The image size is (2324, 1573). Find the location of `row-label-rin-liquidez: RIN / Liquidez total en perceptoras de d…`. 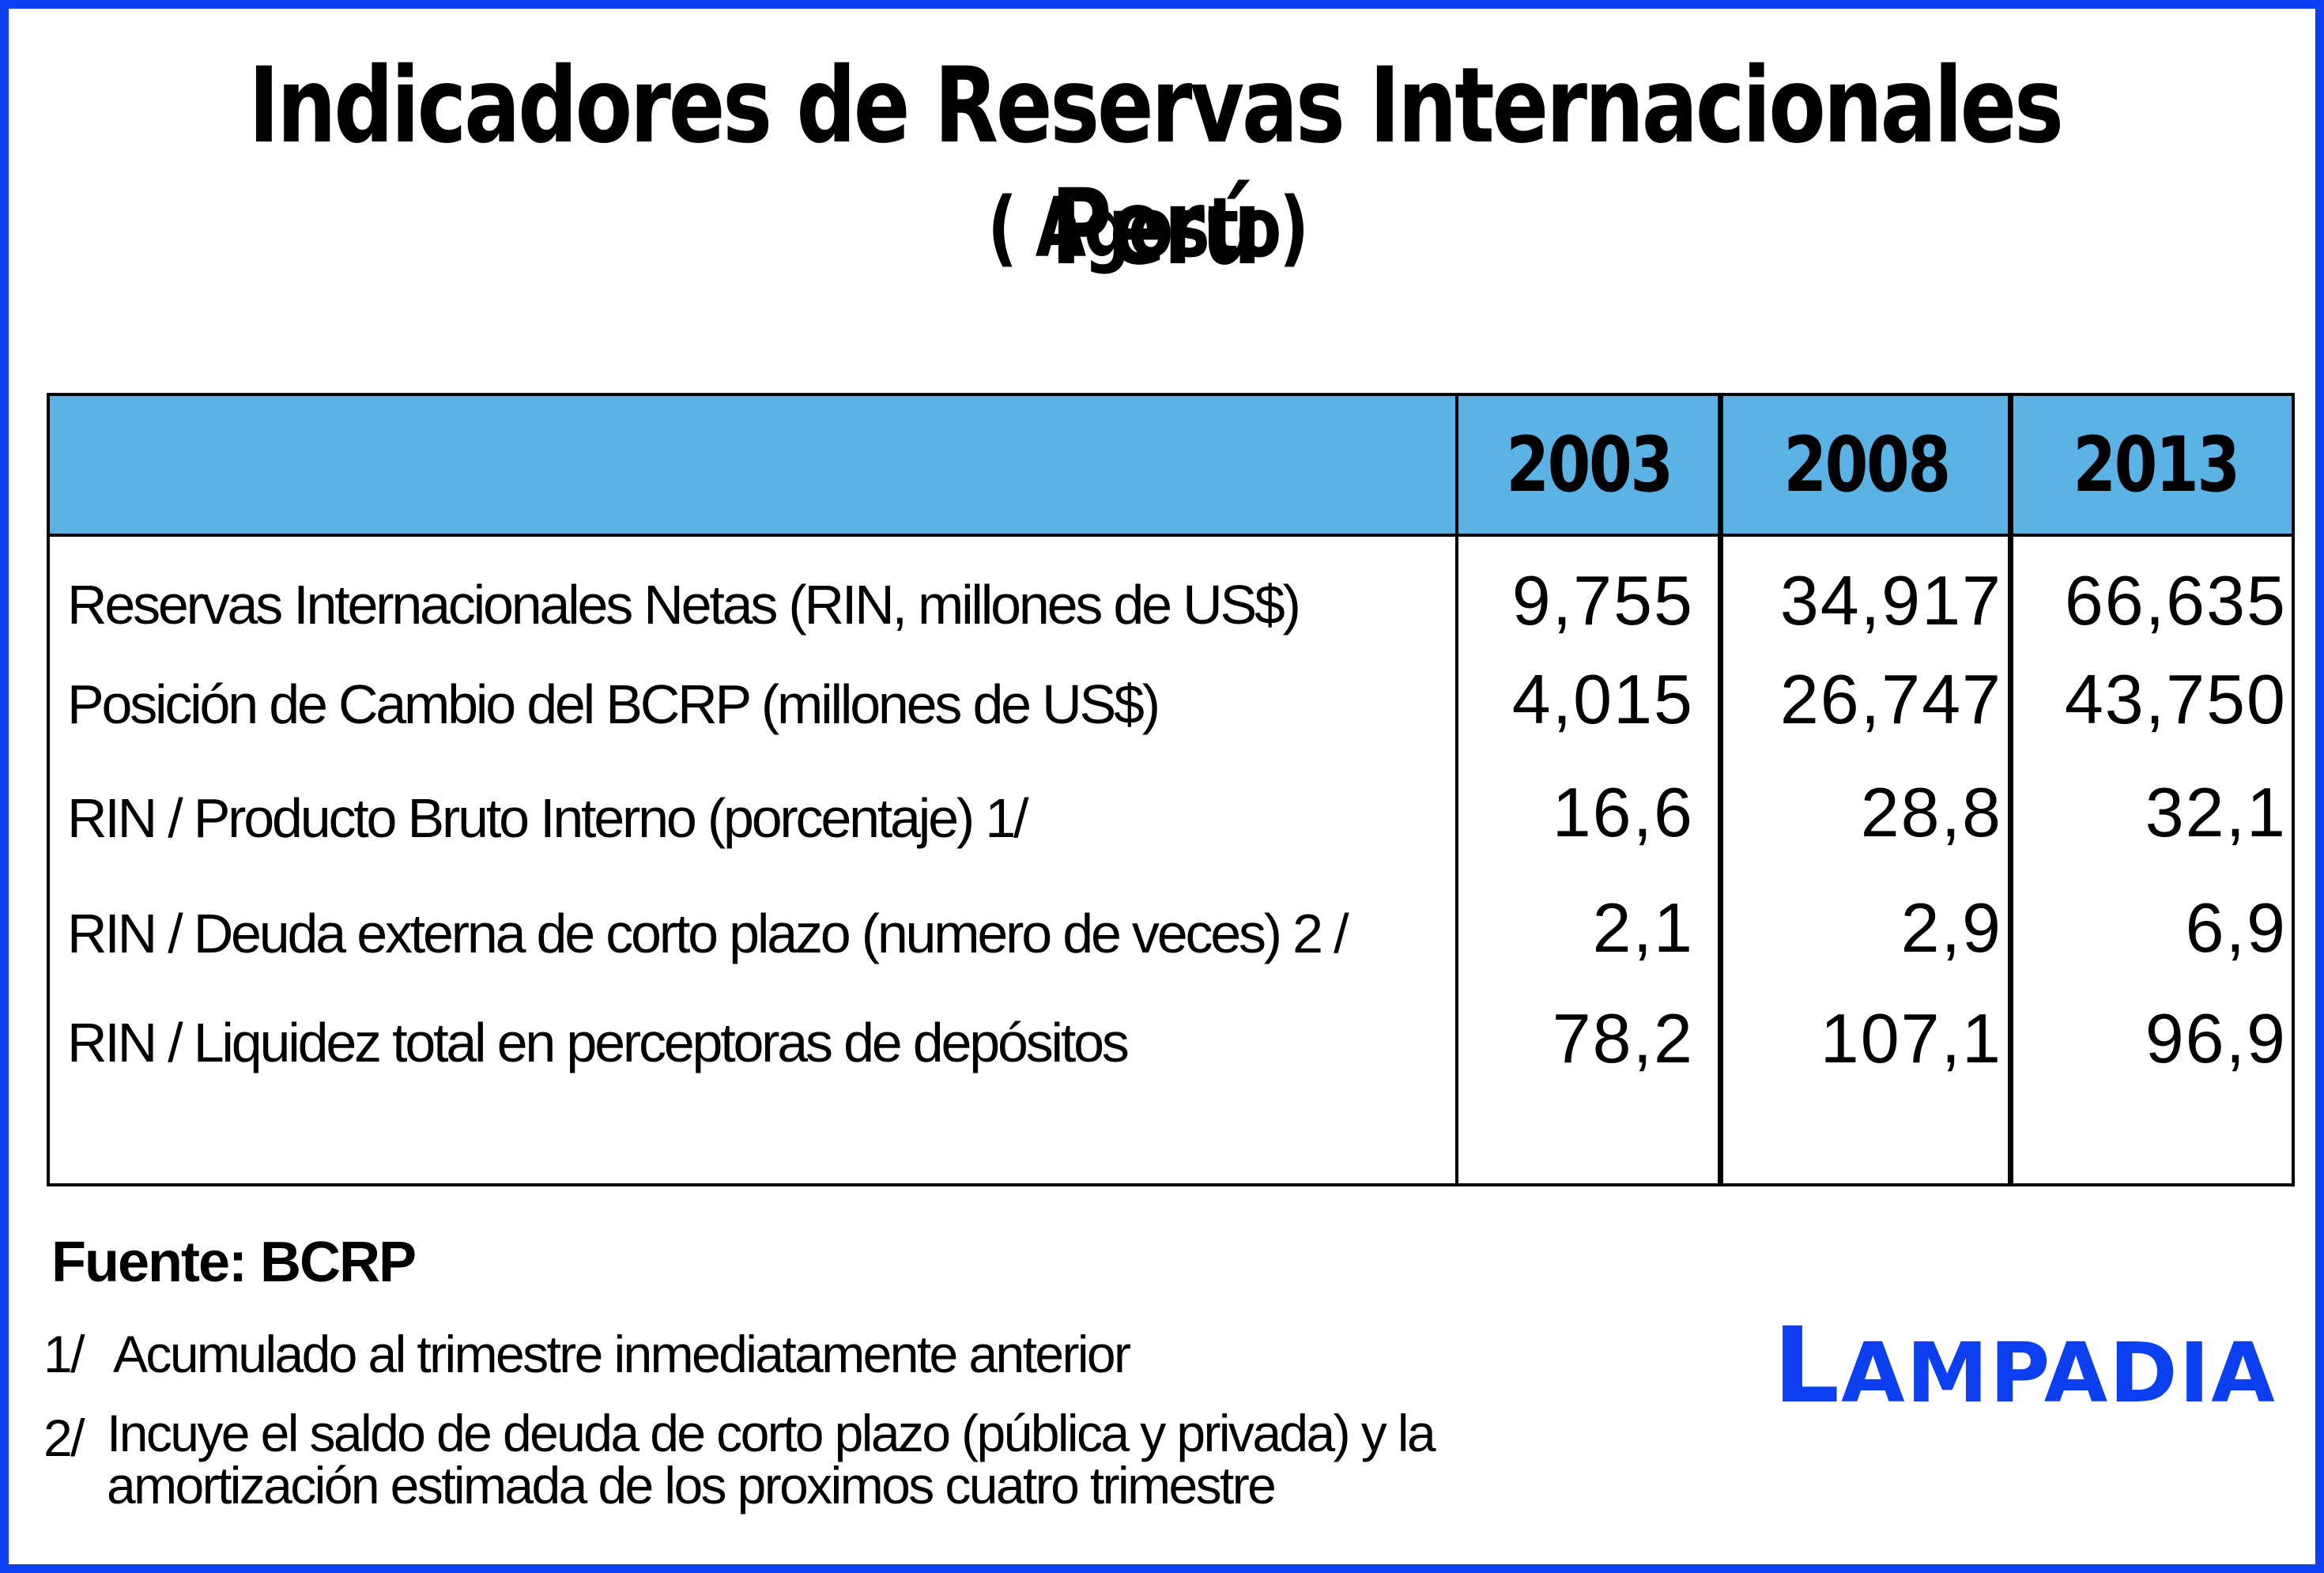

row-label-rin-liquidez: RIN / Liquidez total en perceptoras de d… is located at coordinates (598, 1042).